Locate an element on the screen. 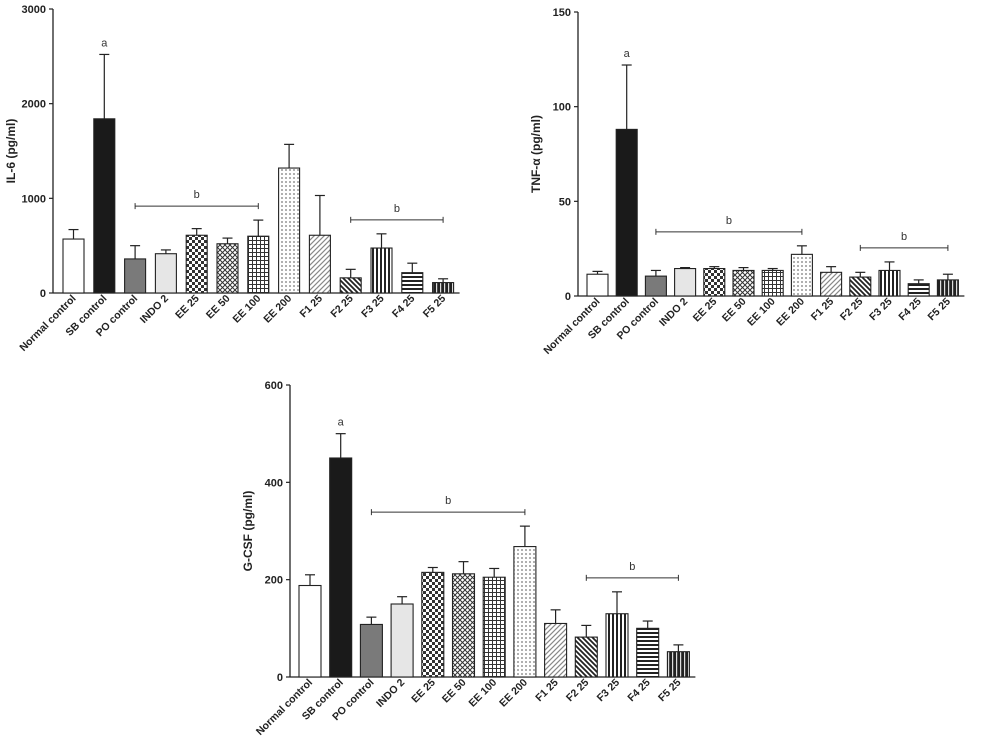 This screenshot has width=1000, height=747. y-tick-label: 600 is located at coordinates (274, 386).